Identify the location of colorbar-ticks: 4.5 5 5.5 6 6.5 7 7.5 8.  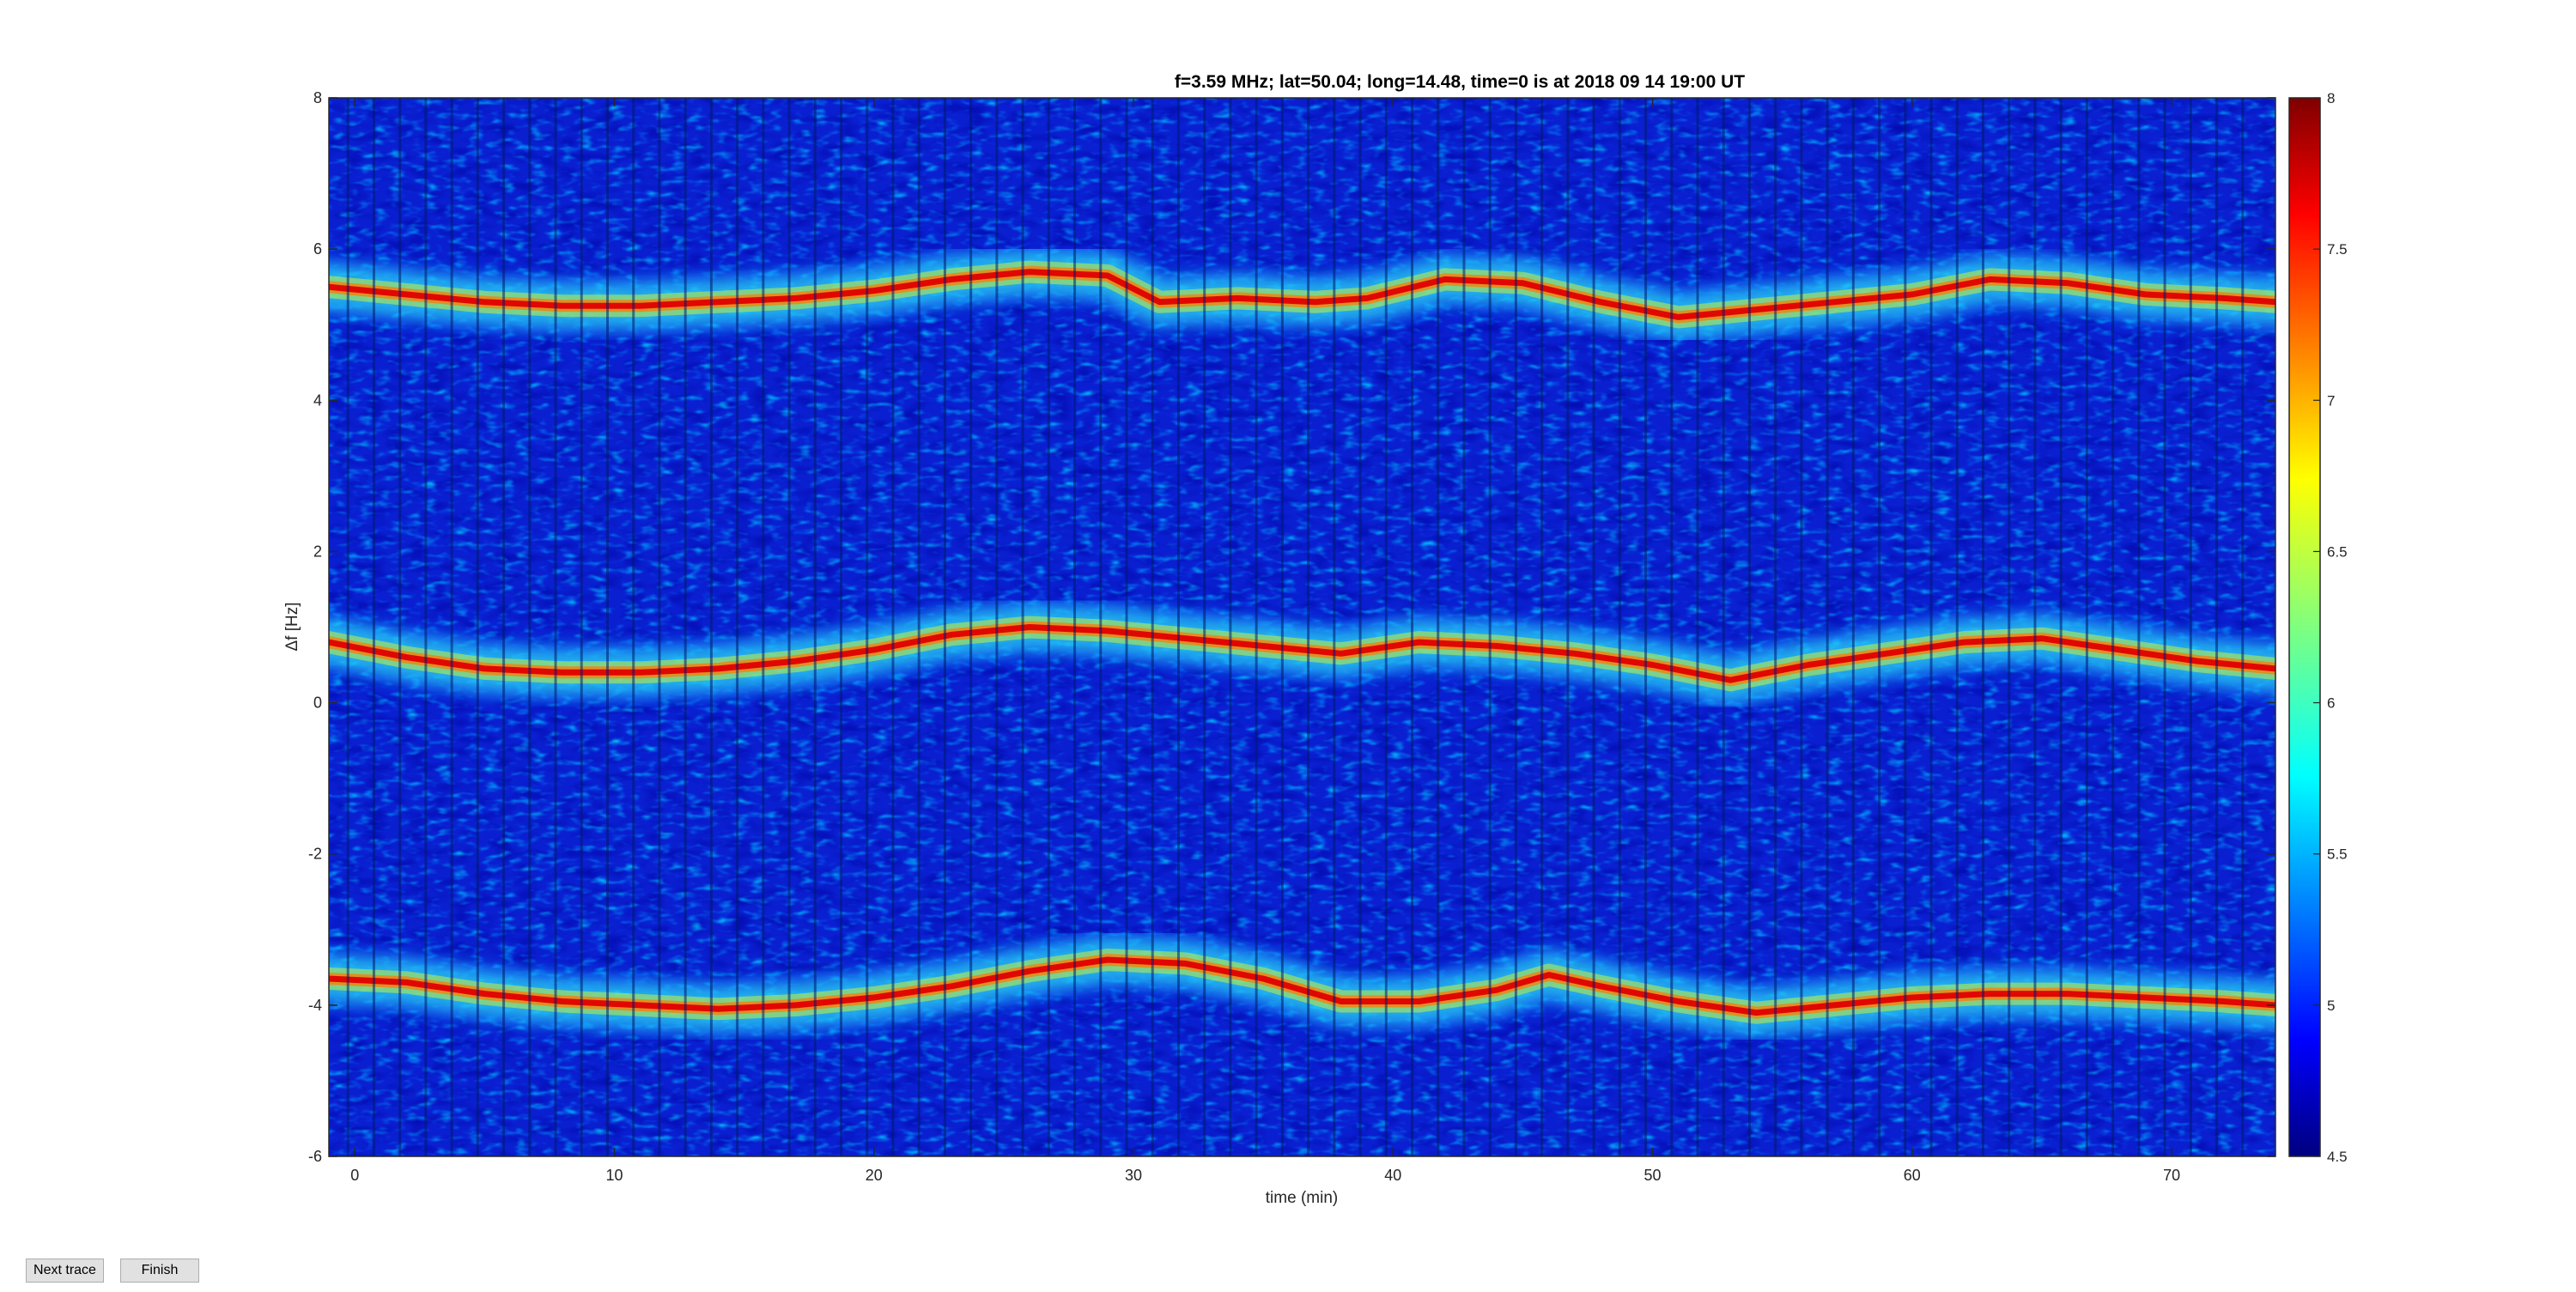
(2331, 627).